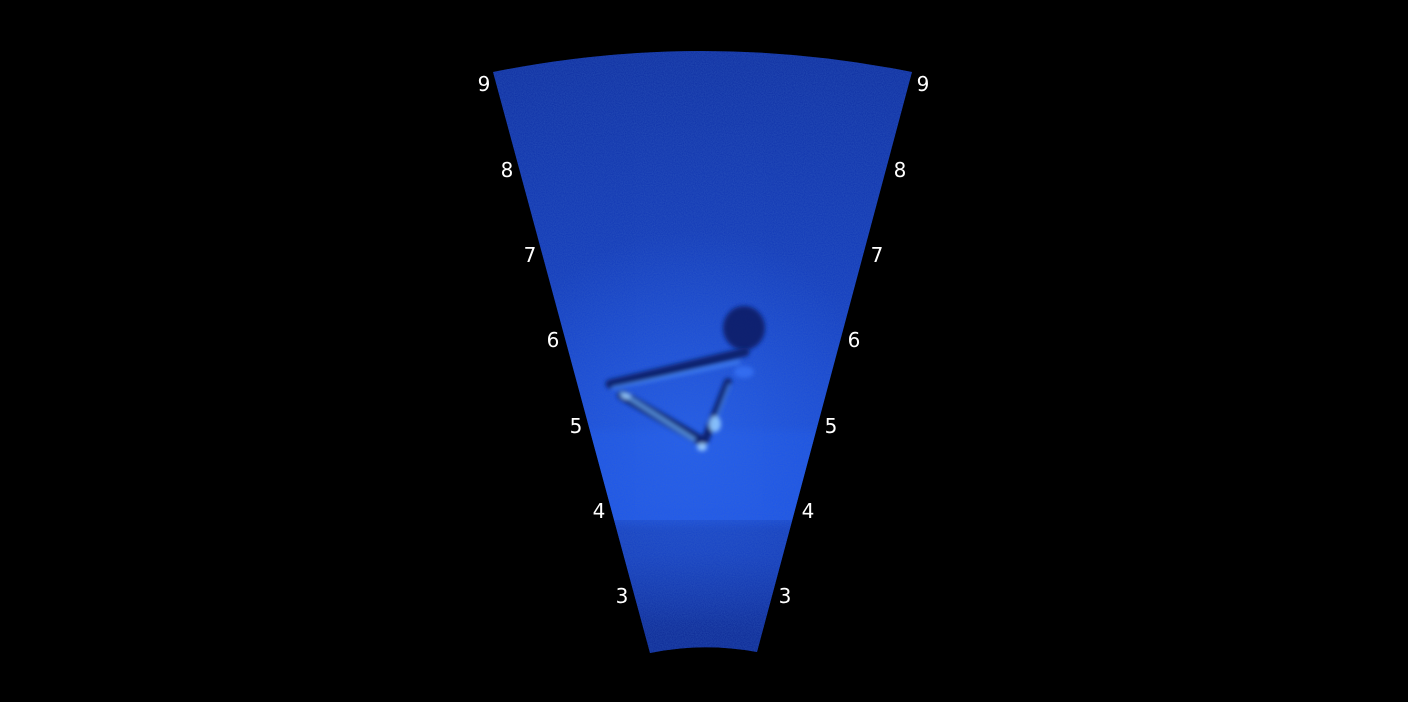  I want to click on range-label-right-4: 4, so click(808, 511).